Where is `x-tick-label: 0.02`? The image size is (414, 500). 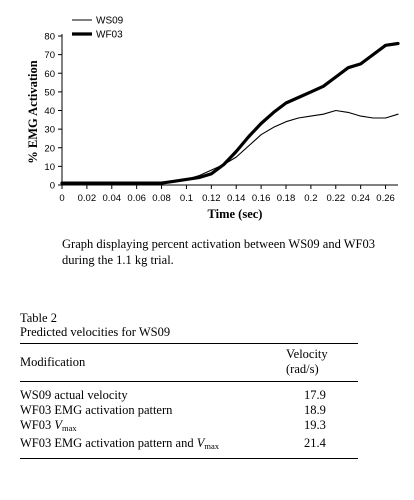 x-tick-label: 0.02 is located at coordinates (87, 198).